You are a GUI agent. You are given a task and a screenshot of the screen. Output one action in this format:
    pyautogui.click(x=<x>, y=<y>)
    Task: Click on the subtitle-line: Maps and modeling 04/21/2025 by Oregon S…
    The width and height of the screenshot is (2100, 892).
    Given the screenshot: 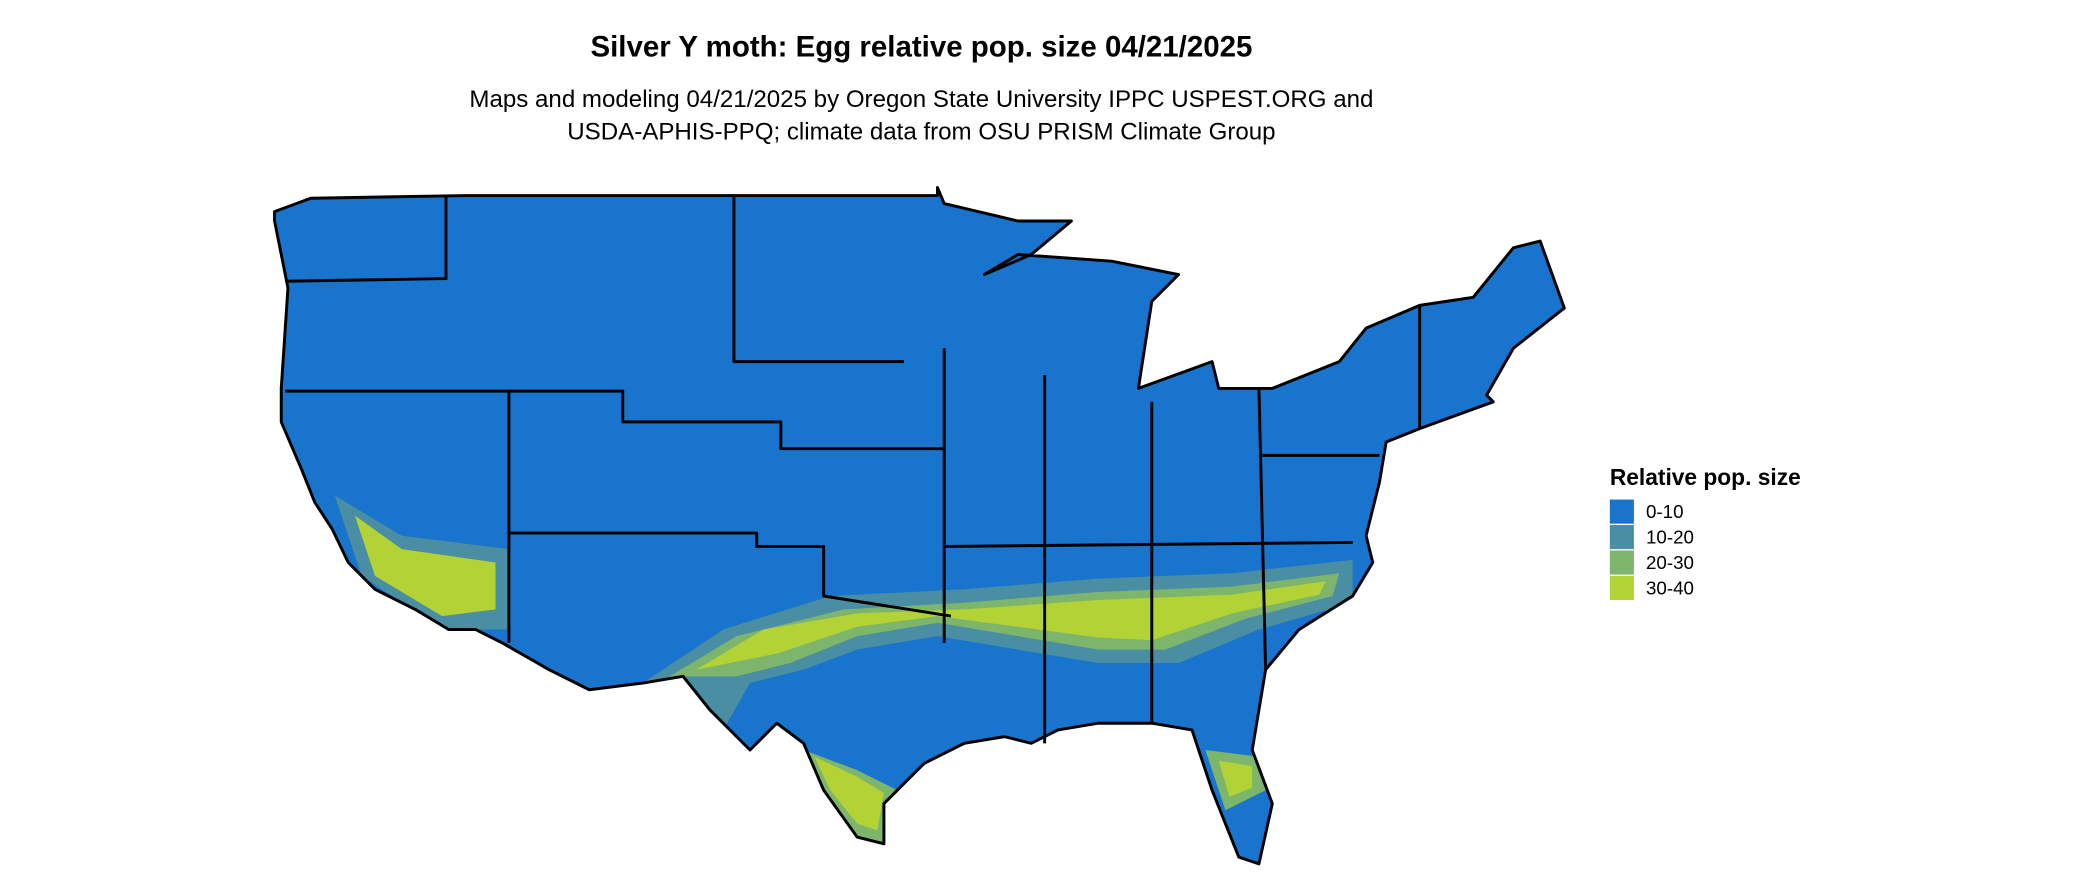 What is the action you would take?
    pyautogui.click(x=921, y=99)
    